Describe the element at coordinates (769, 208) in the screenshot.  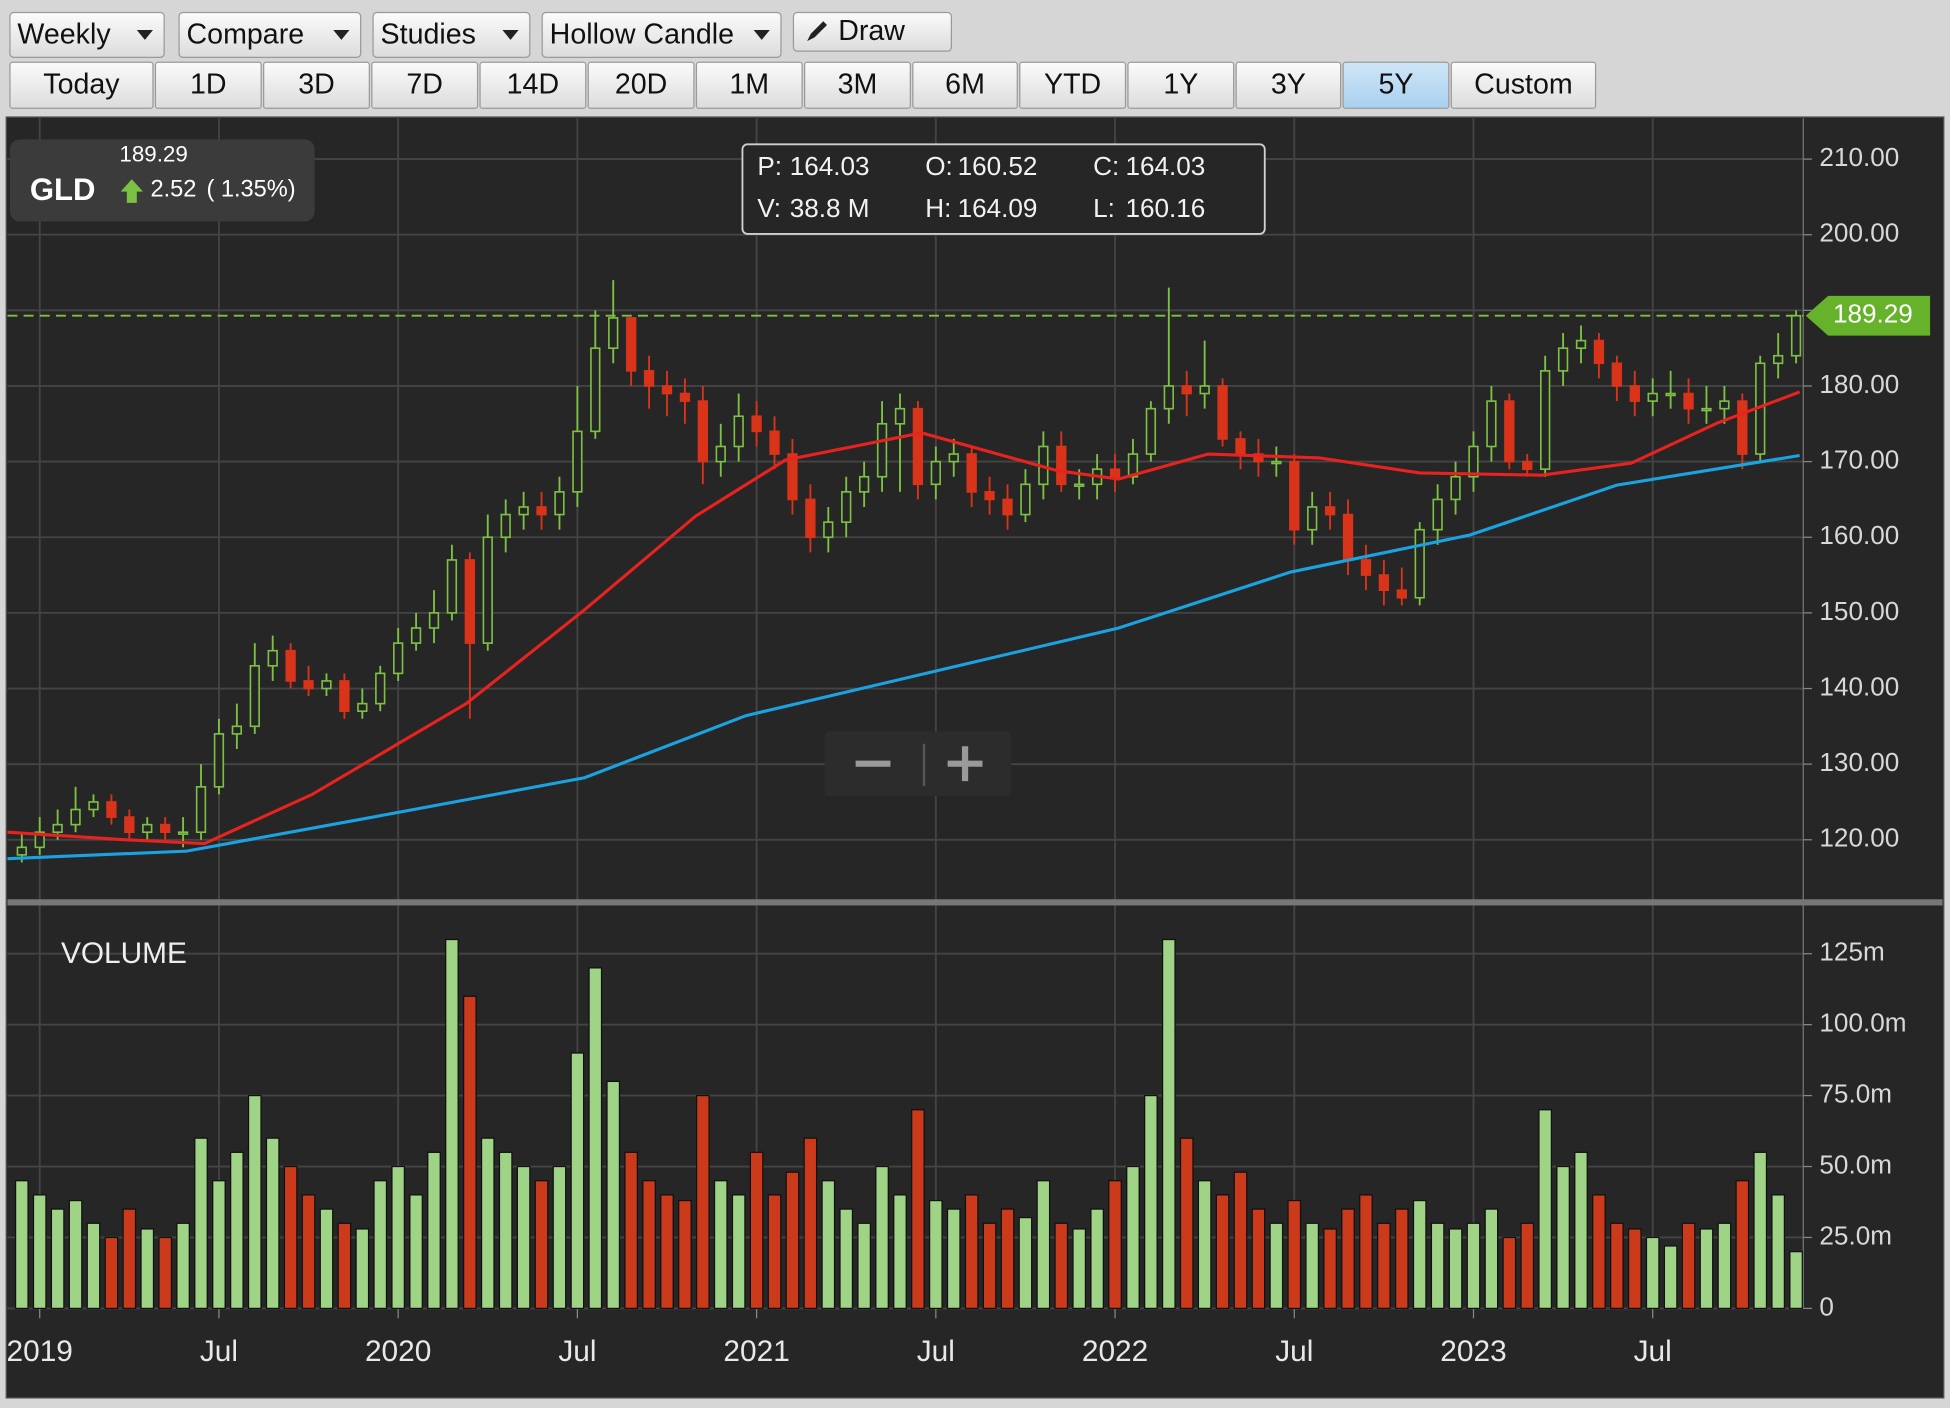
I see `info-label: V:` at that location.